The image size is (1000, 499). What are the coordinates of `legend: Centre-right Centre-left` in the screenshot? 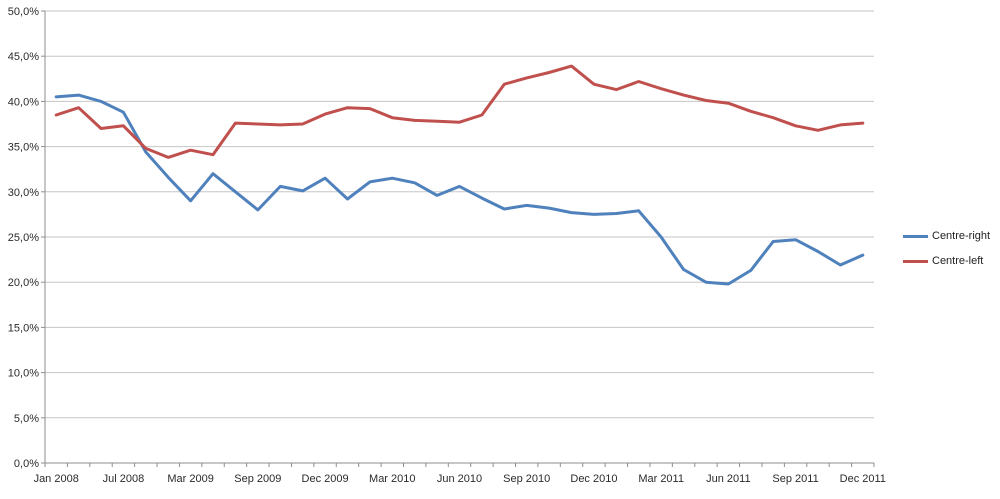 It's located at (946, 254).